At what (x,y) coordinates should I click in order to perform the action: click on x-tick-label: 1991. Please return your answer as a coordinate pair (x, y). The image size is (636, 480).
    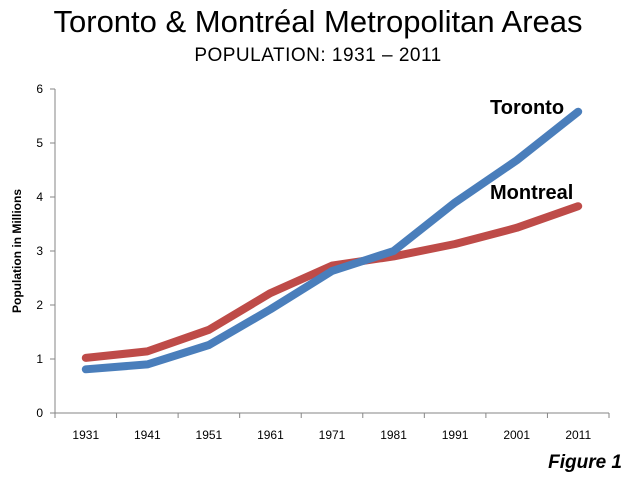
    Looking at the image, I should click on (455, 435).